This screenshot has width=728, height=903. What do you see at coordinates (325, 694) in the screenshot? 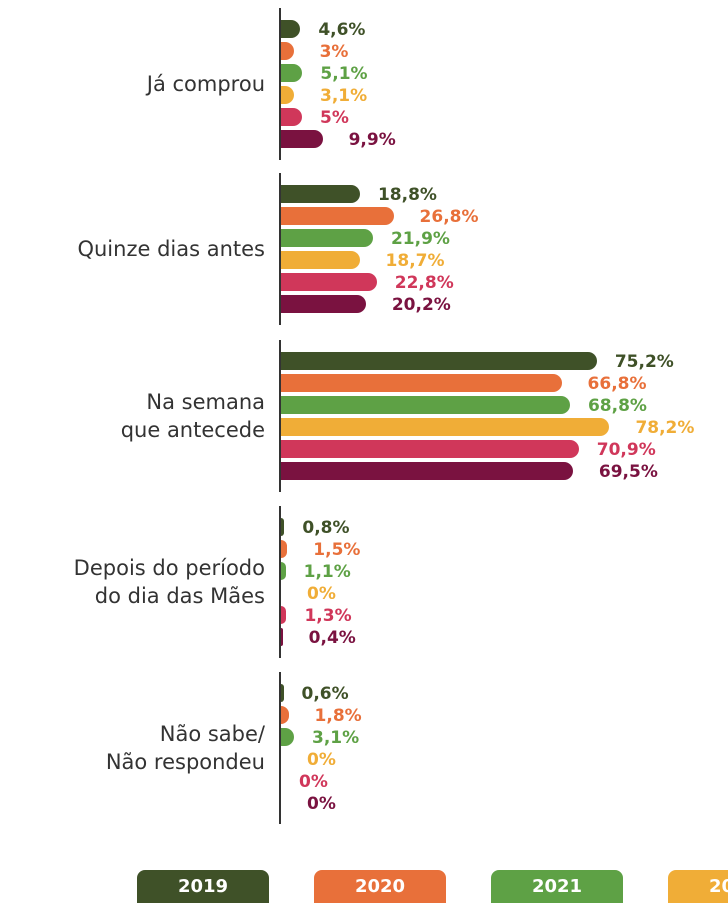
I see `value-label: 0,6%` at bounding box center [325, 694].